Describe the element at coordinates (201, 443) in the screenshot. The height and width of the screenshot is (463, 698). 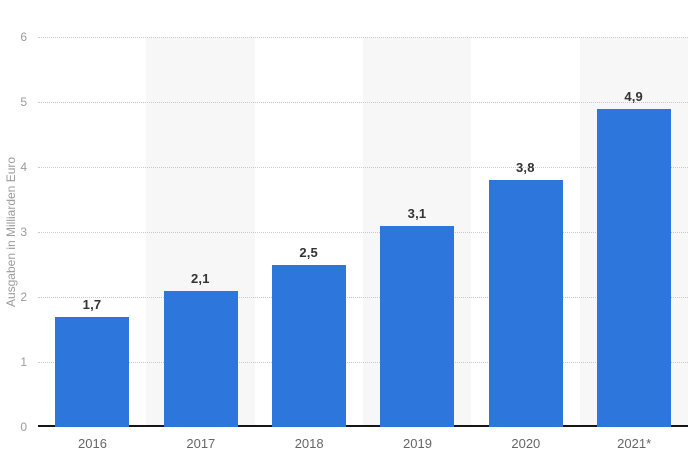
I see `x-tick-label-2017: 2017` at that location.